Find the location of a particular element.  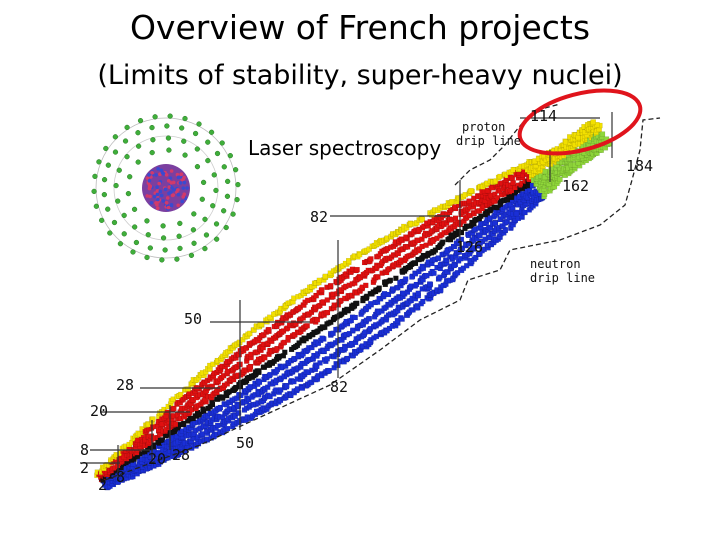

proton-magic-label-20: 20 is located at coordinates (99, 411).